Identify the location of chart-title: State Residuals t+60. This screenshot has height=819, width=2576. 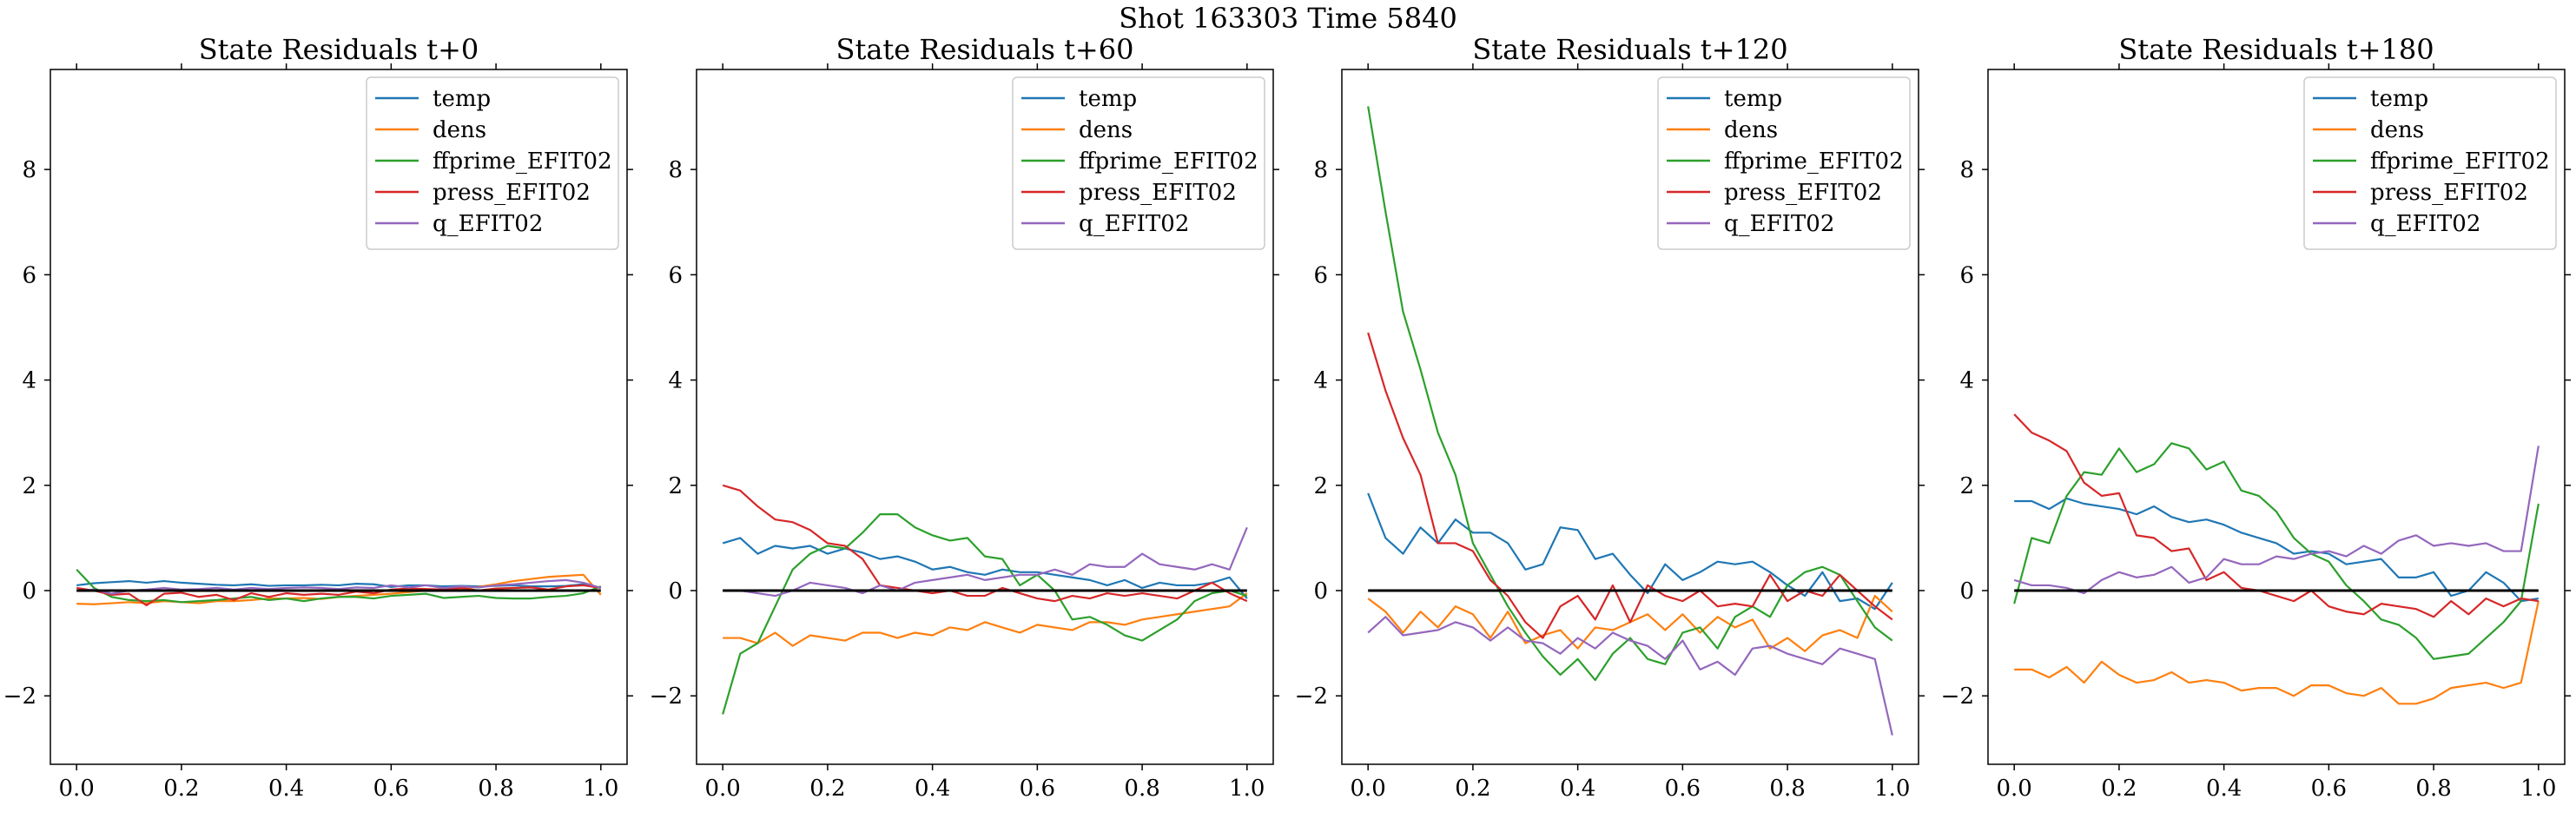
(985, 49).